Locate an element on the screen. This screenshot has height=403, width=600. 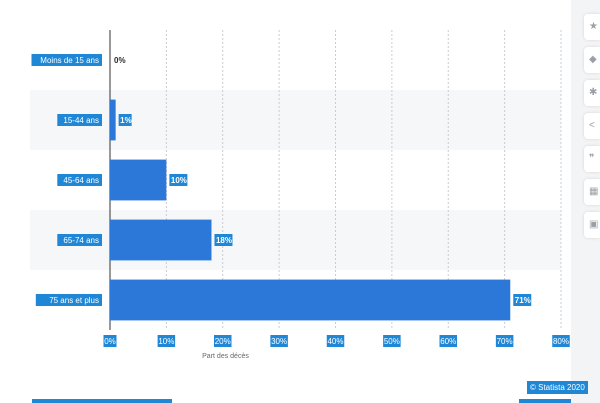
row-band is located at coordinates (295, 120).